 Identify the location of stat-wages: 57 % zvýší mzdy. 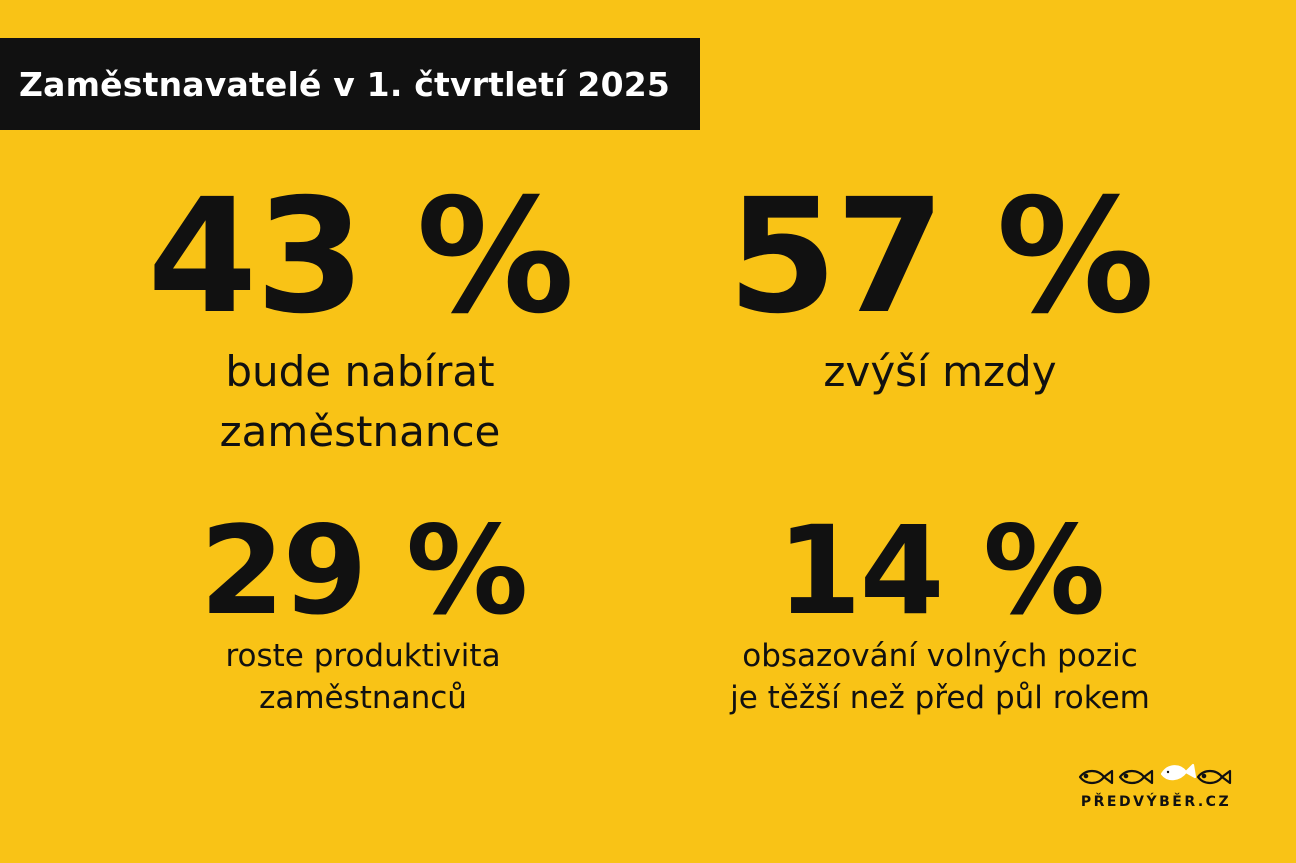
(940, 287).